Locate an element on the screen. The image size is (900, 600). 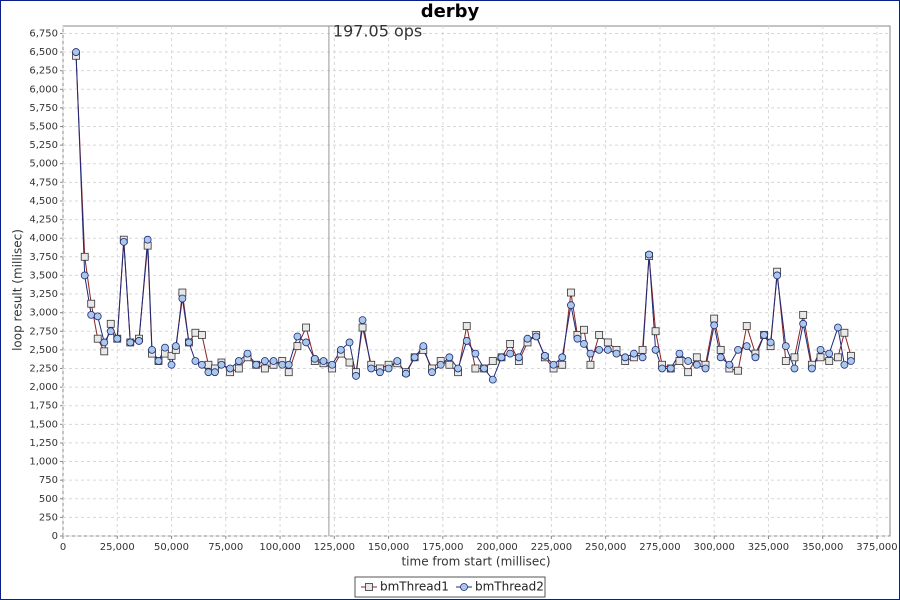
y-tick-label: 250 is located at coordinates (48, 517).